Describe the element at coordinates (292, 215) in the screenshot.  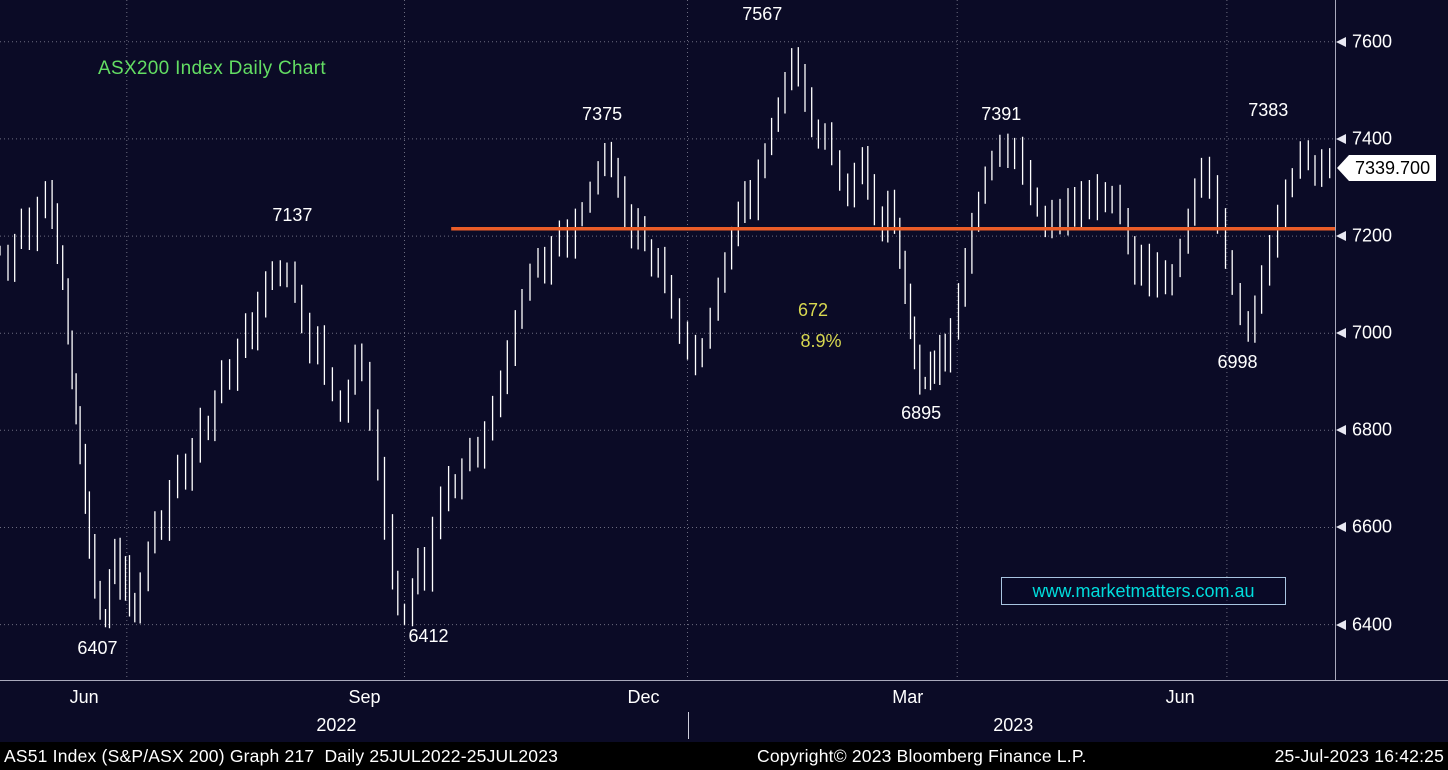
I see `price-annotation: 7137` at that location.